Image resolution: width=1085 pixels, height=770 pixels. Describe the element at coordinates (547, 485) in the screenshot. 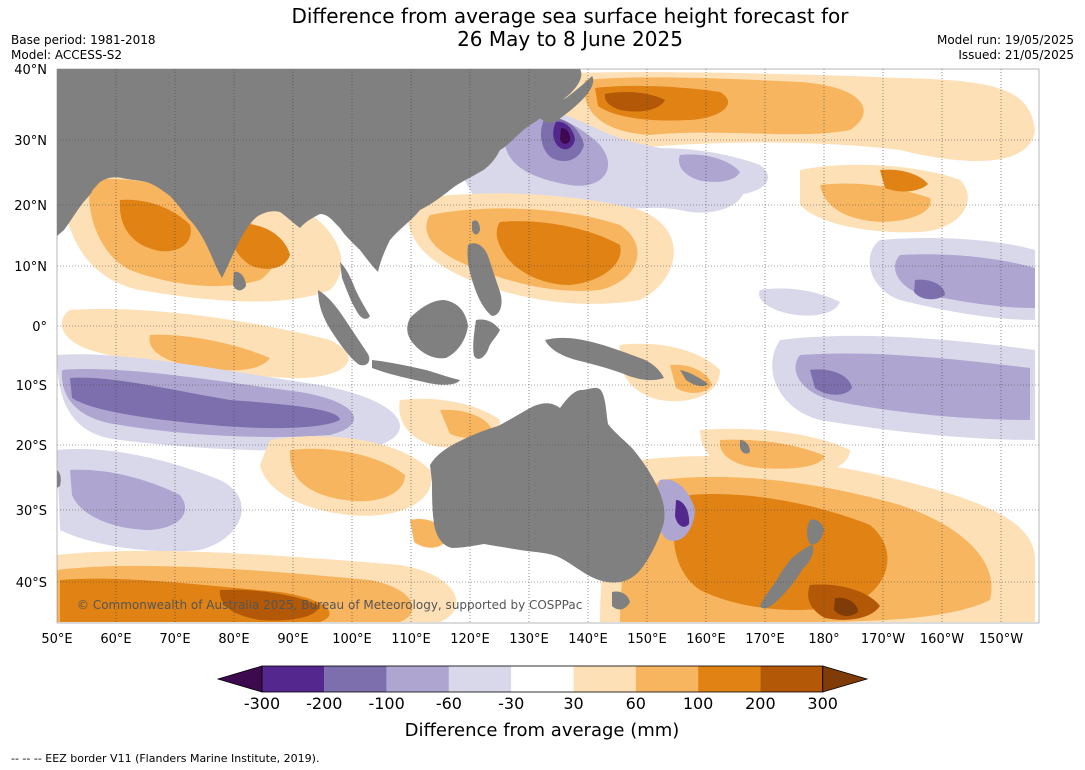

I see `australia-landmass` at that location.